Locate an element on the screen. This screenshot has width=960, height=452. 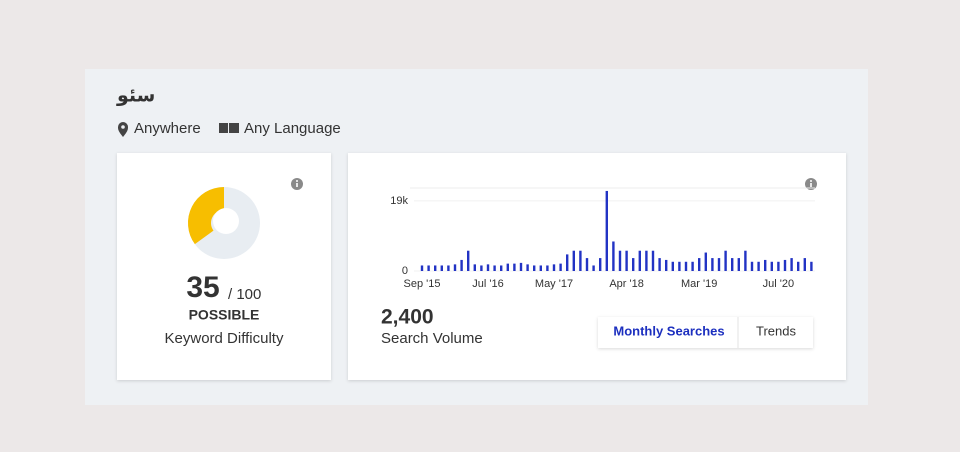
tab-monthly: Monthly Searches is located at coordinates (668, 330).